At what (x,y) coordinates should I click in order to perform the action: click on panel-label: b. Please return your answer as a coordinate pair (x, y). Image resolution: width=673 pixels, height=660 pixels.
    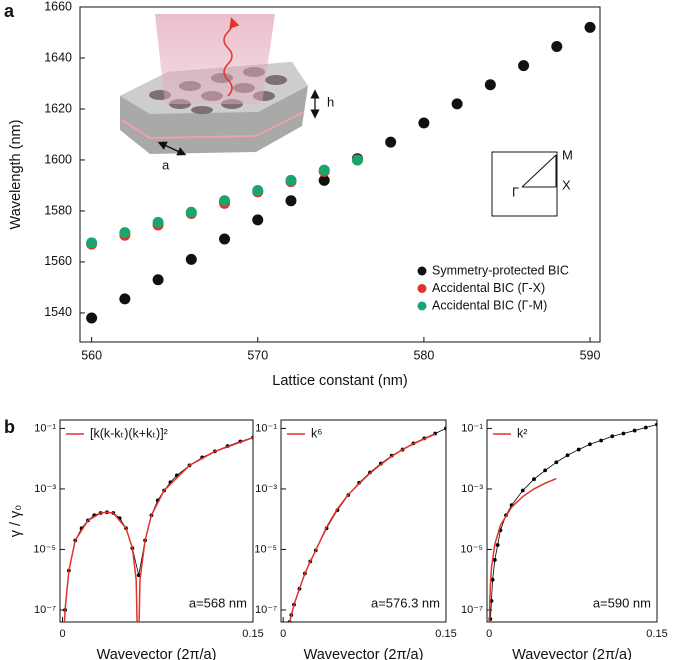
    Looking at the image, I should click on (9, 427).